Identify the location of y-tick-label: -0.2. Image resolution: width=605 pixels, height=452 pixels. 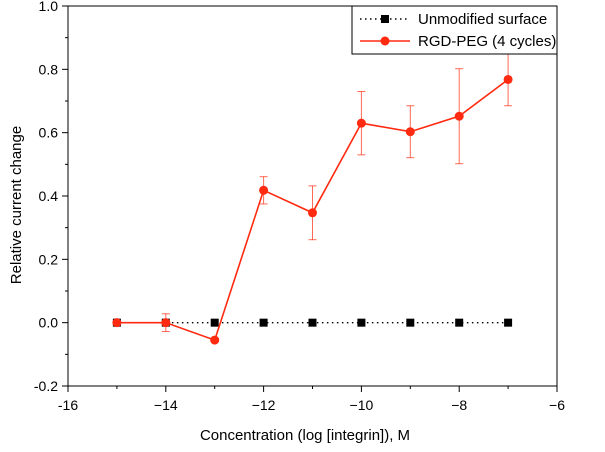
(46, 386).